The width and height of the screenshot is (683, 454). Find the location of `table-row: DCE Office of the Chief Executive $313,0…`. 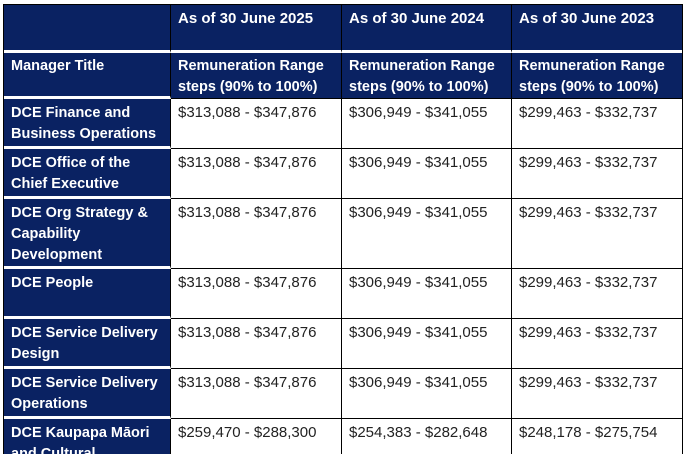

table-row: DCE Office of the Chief Executive $313,0… is located at coordinates (343, 174).